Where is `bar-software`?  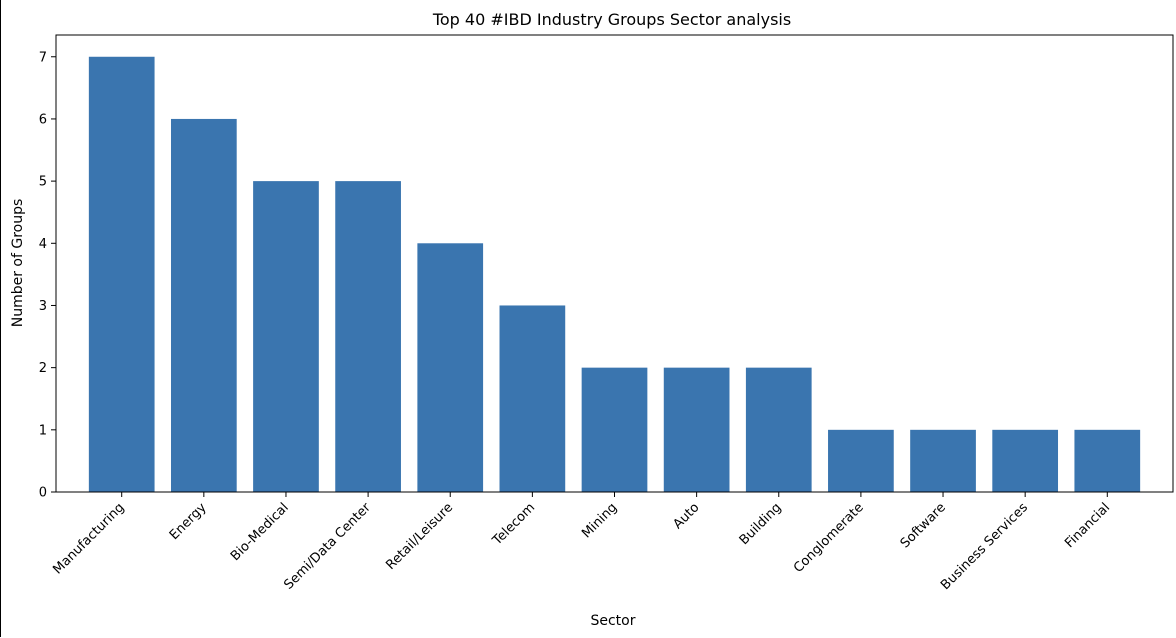
bar-software is located at coordinates (943, 460).